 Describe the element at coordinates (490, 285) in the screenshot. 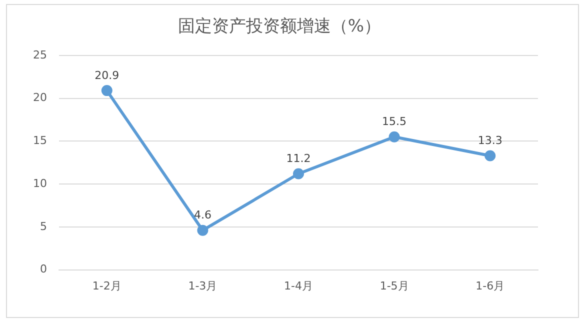

I see `x-tick-label: 1-6月` at that location.